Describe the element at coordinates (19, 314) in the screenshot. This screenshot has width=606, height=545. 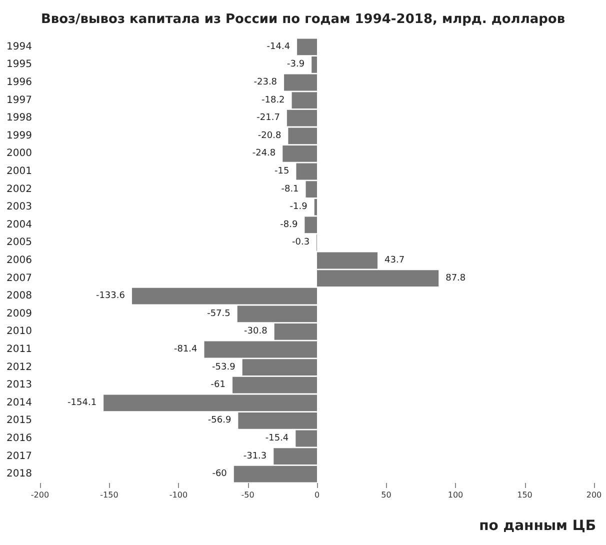
I see `y-tick-label: 2009` at that location.